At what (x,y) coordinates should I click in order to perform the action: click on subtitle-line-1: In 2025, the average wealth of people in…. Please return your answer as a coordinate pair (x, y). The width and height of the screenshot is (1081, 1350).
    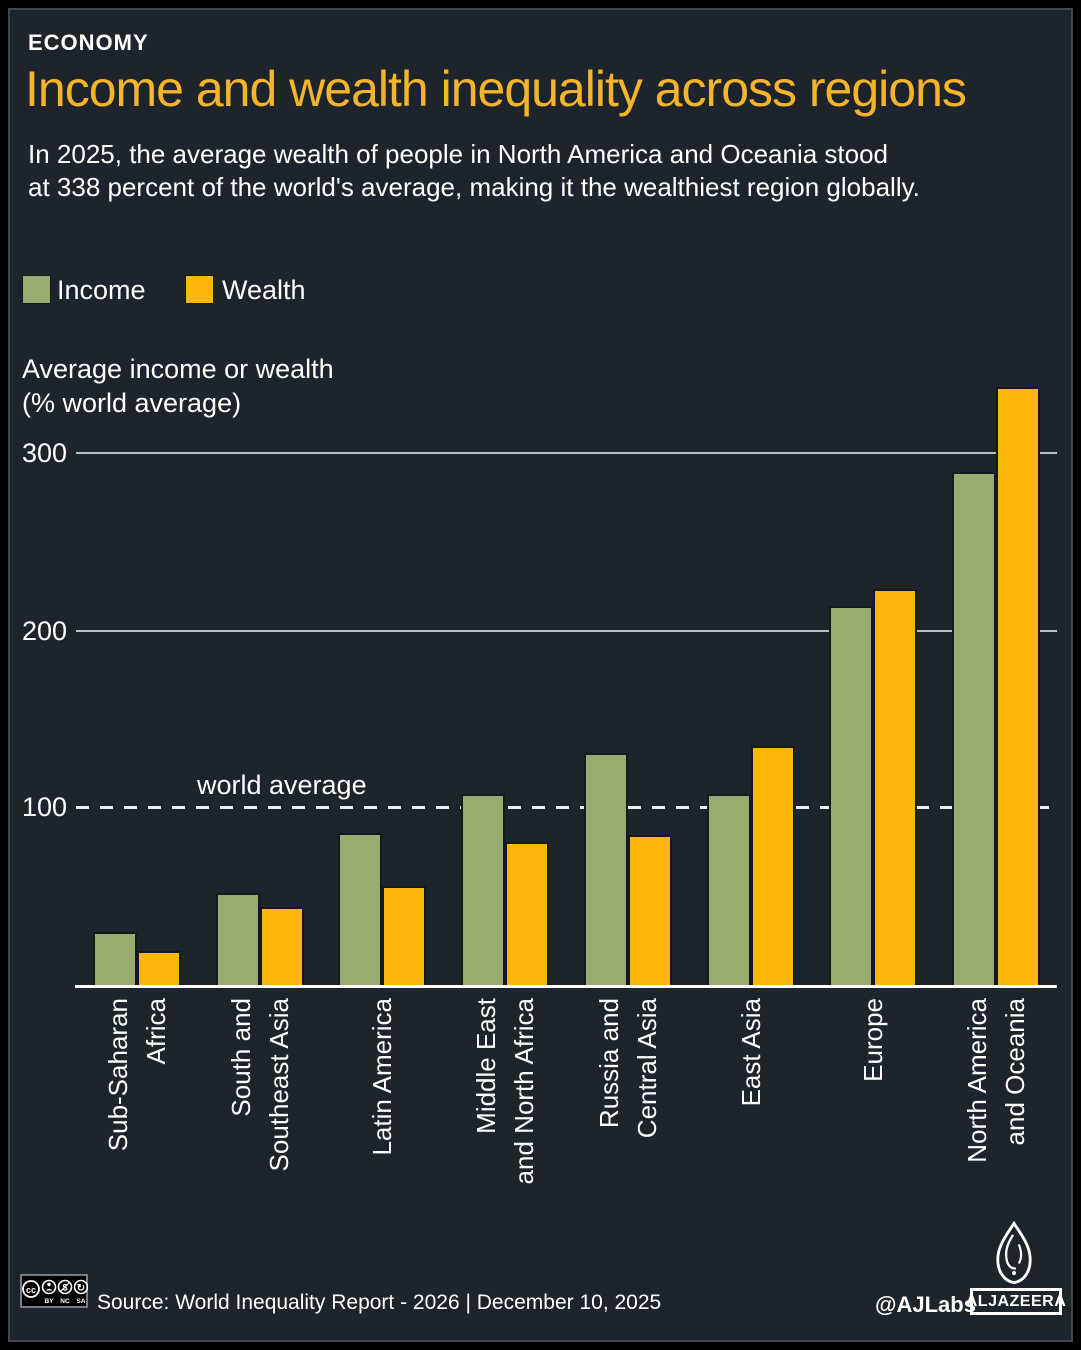
    Looking at the image, I should click on (458, 154).